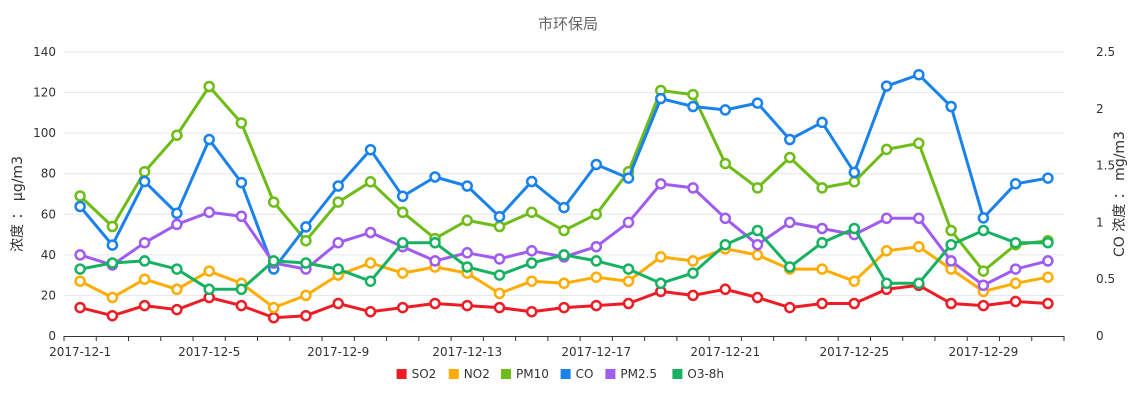 This screenshot has width=1137, height=400. I want to click on legend-item: NO2, so click(469, 374).